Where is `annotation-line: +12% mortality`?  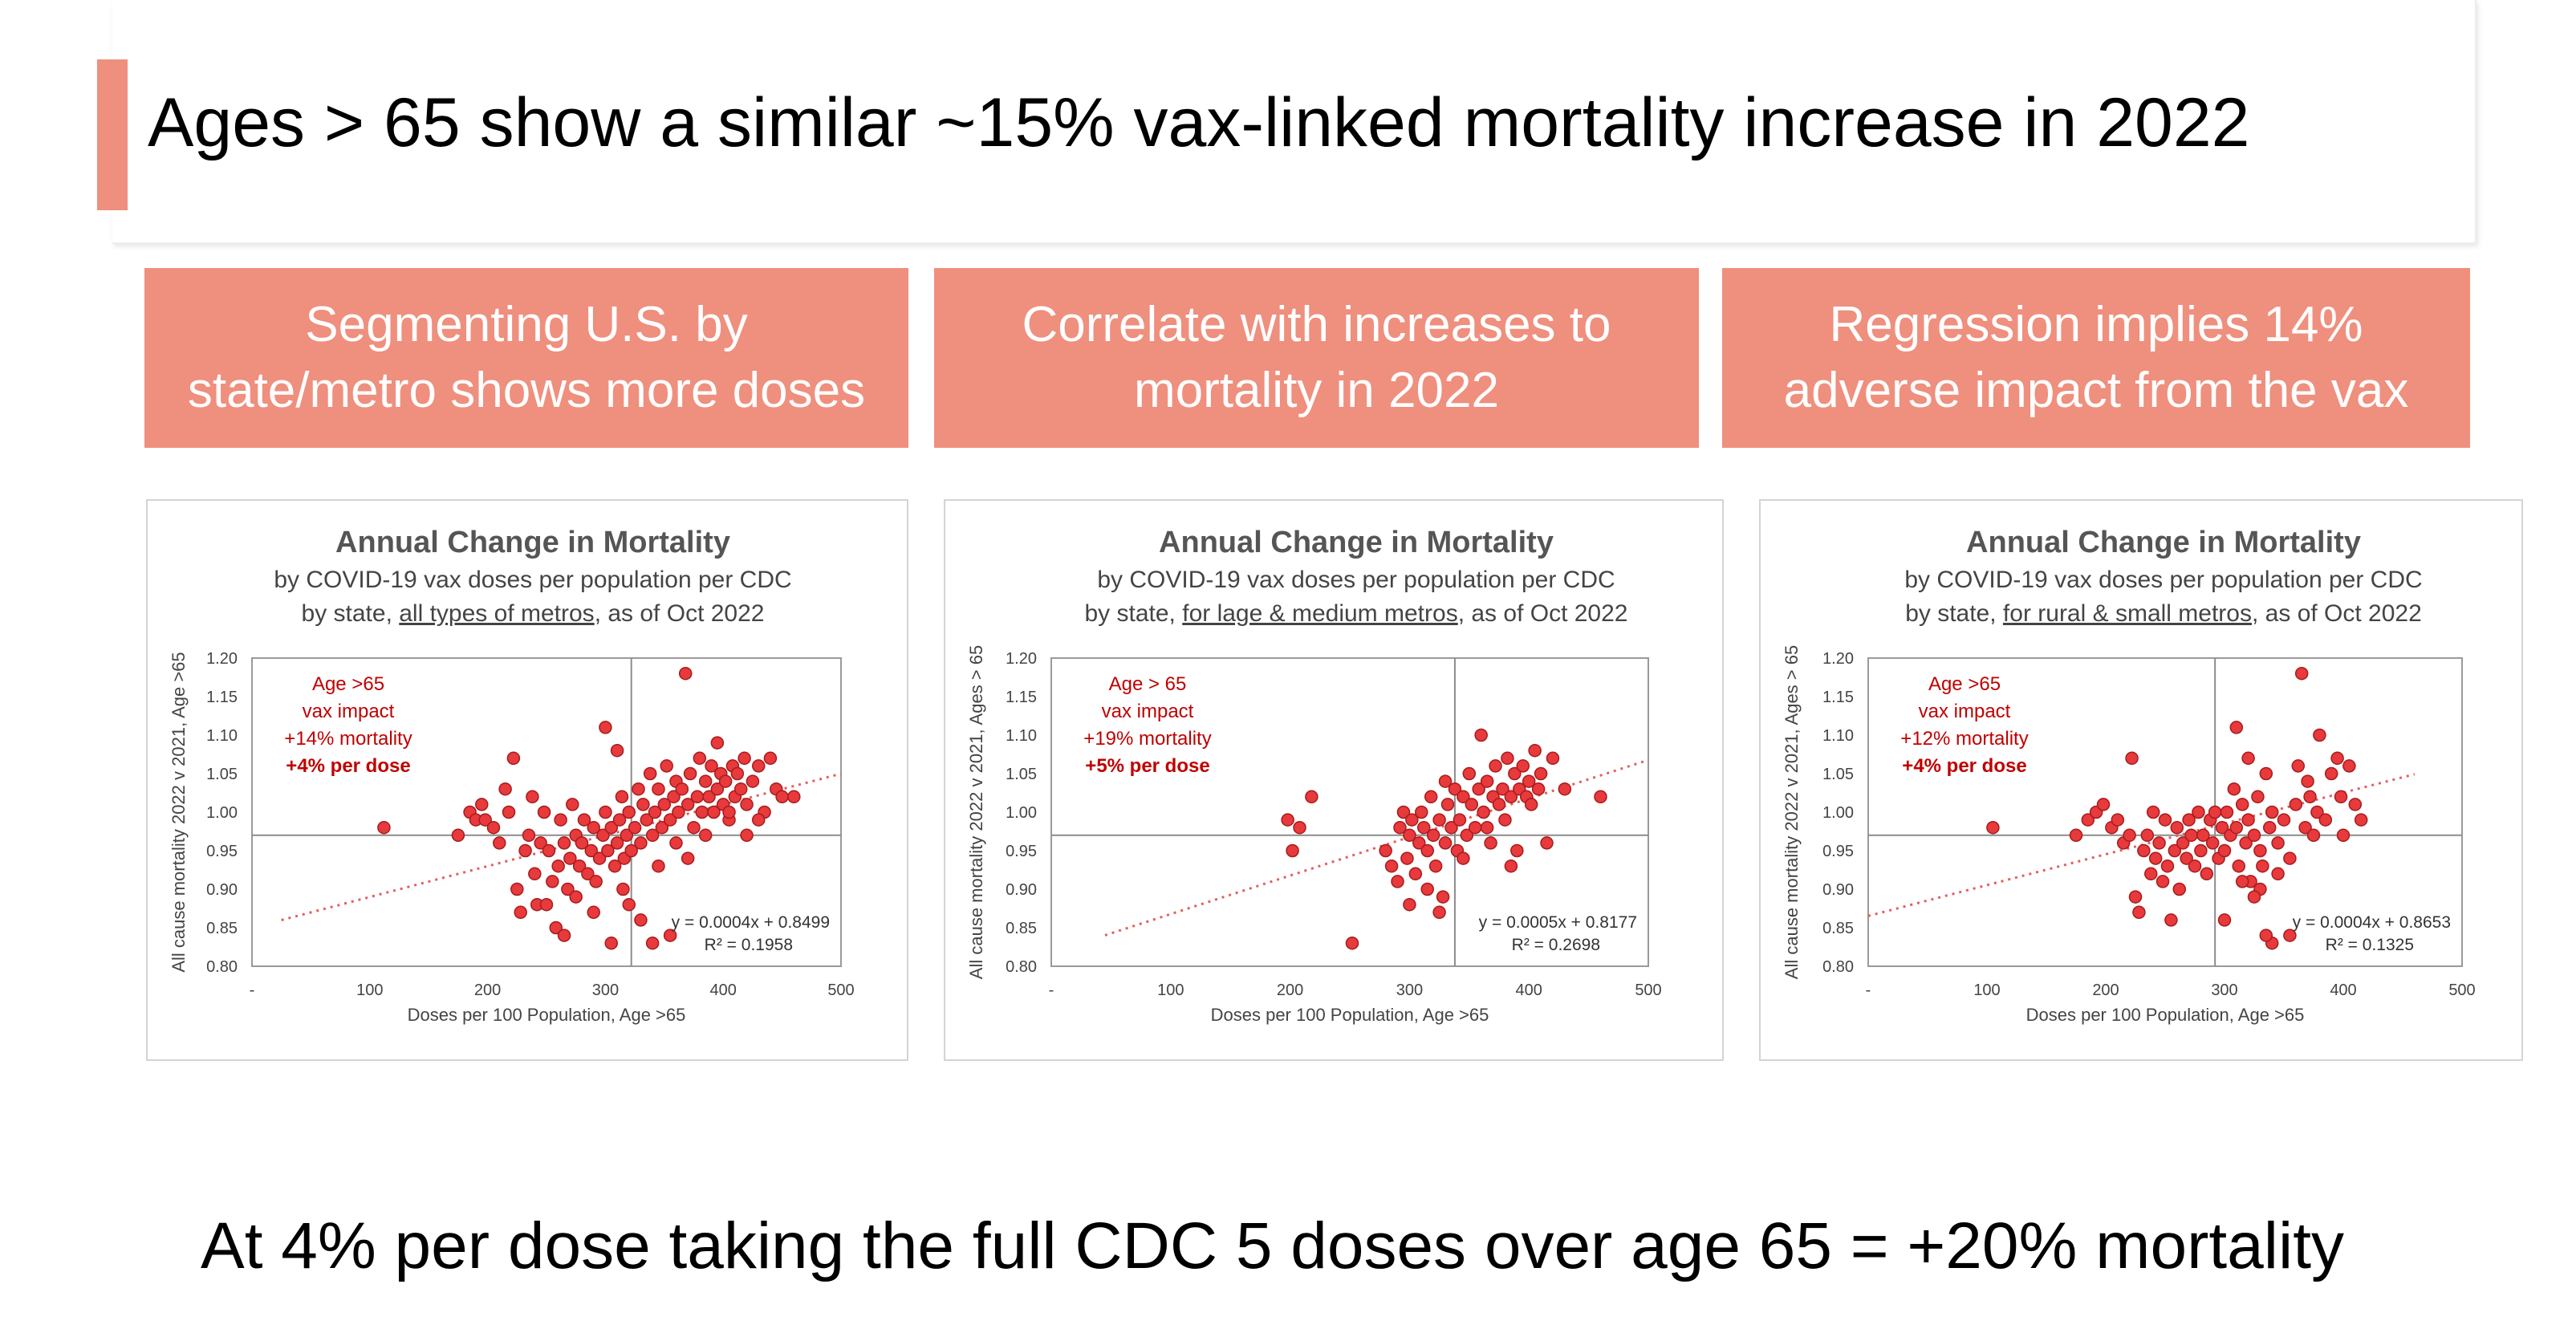
annotation-line: +12% mortality is located at coordinates (1964, 739).